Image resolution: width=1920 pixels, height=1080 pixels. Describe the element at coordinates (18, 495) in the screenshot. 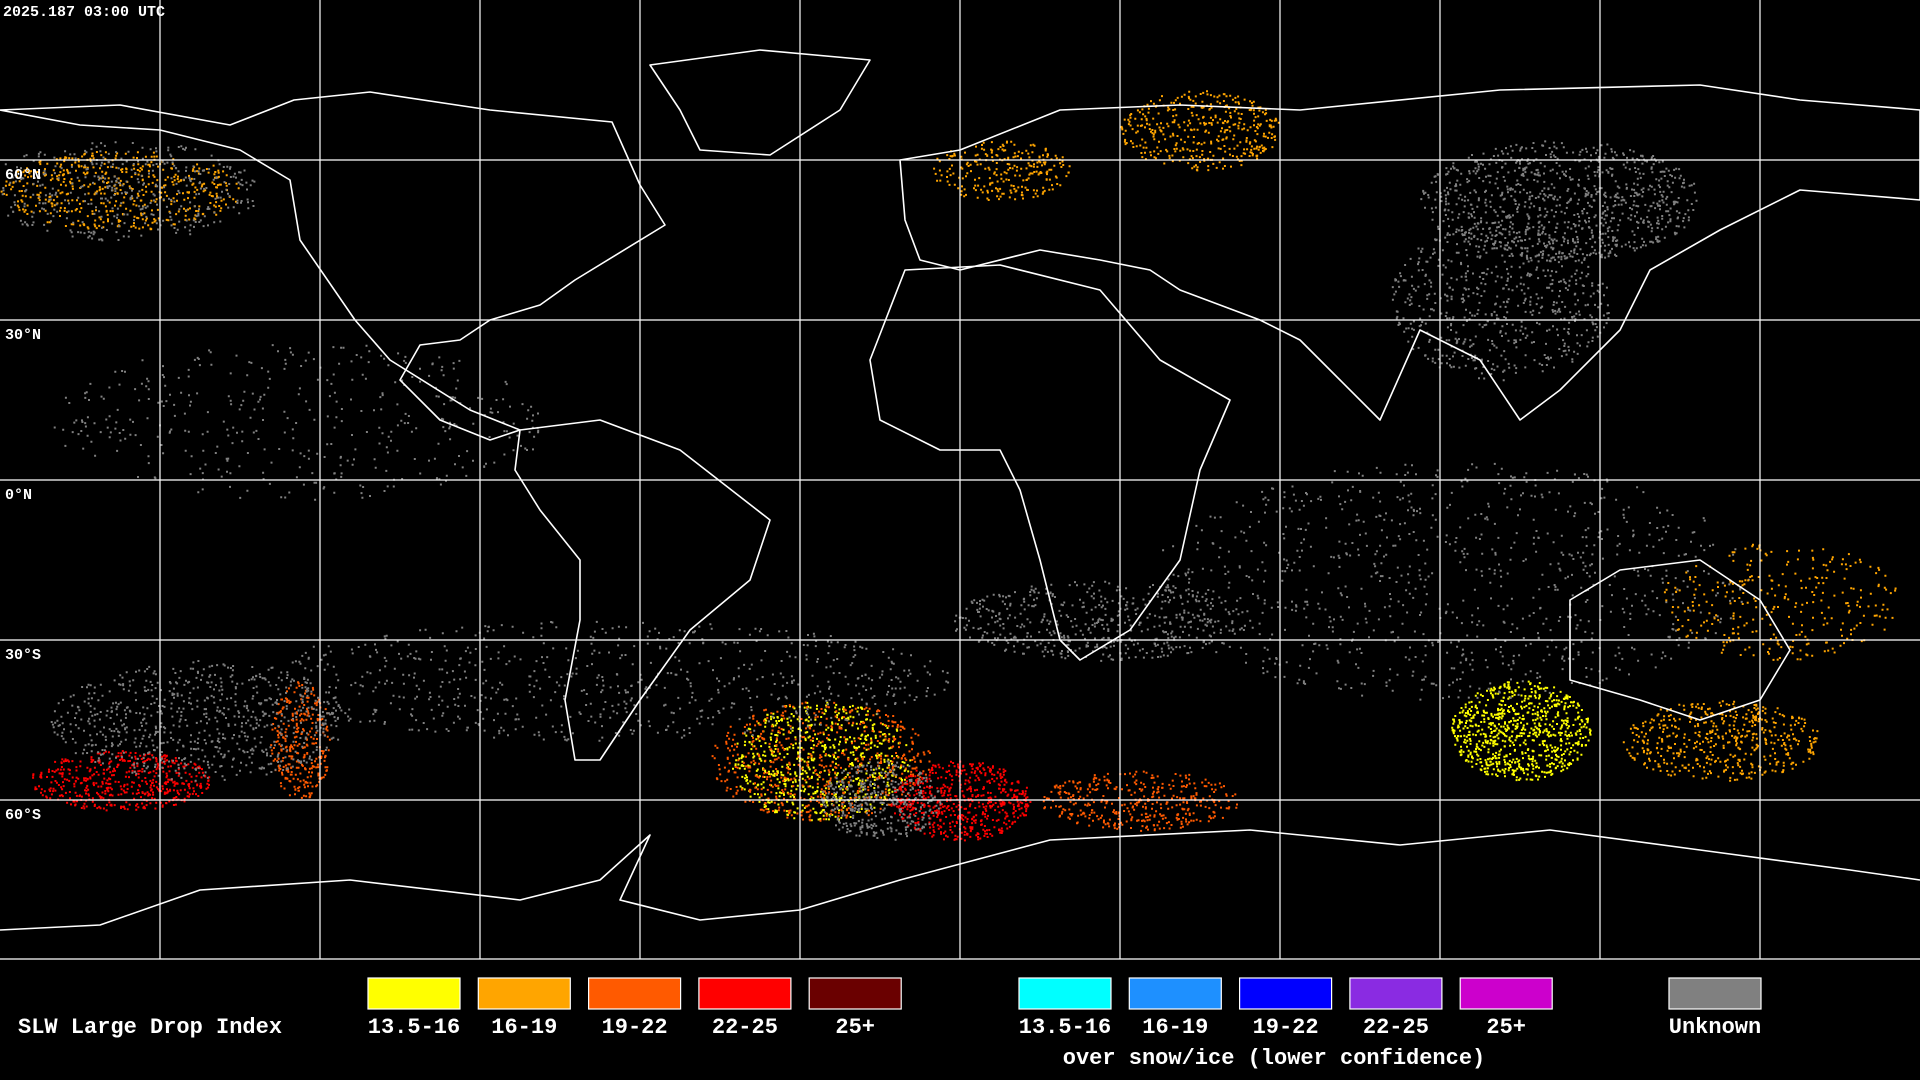

I see `latitude-label: 0°N` at that location.